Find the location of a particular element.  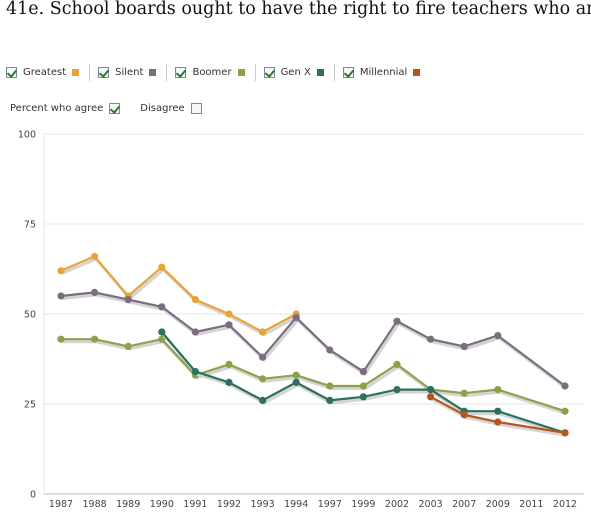

x-tick-label: 1989 is located at coordinates (128, 504).